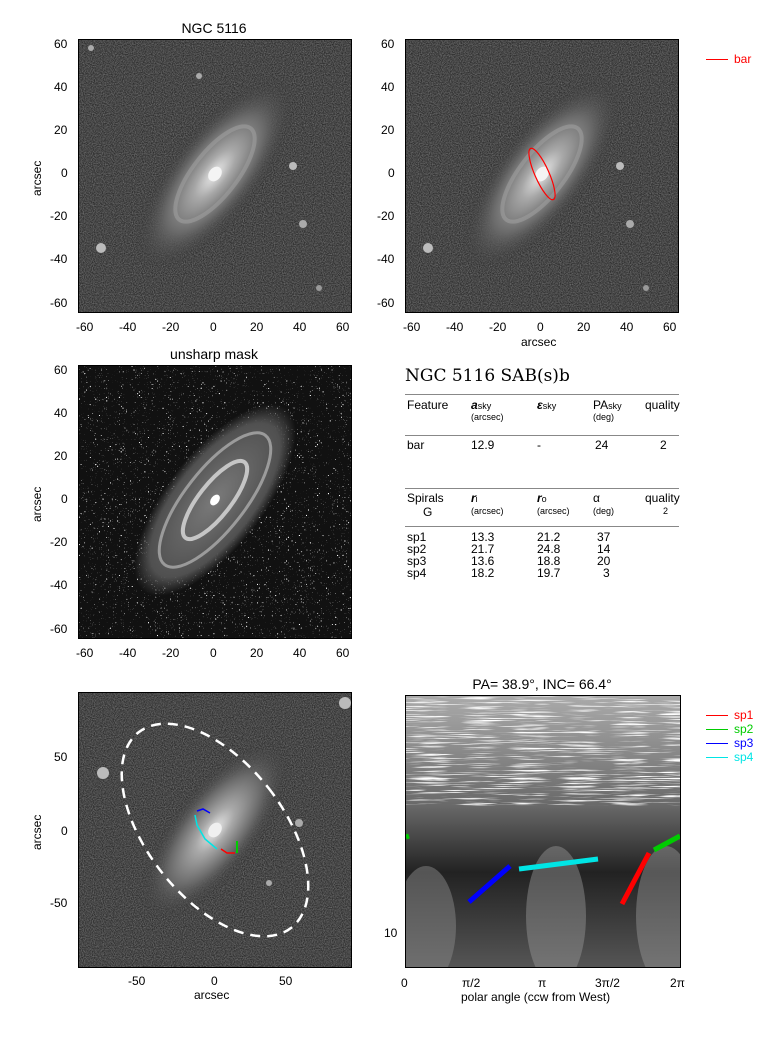 The width and height of the screenshot is (779, 1039). What do you see at coordinates (37, 832) in the screenshot?
I see `ylabel-p5: arcsec` at bounding box center [37, 832].